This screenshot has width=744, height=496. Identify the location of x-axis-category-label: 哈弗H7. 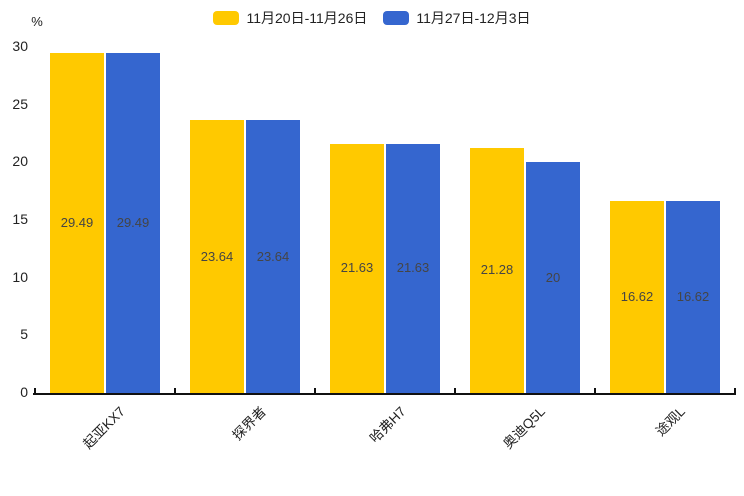
(387, 424).